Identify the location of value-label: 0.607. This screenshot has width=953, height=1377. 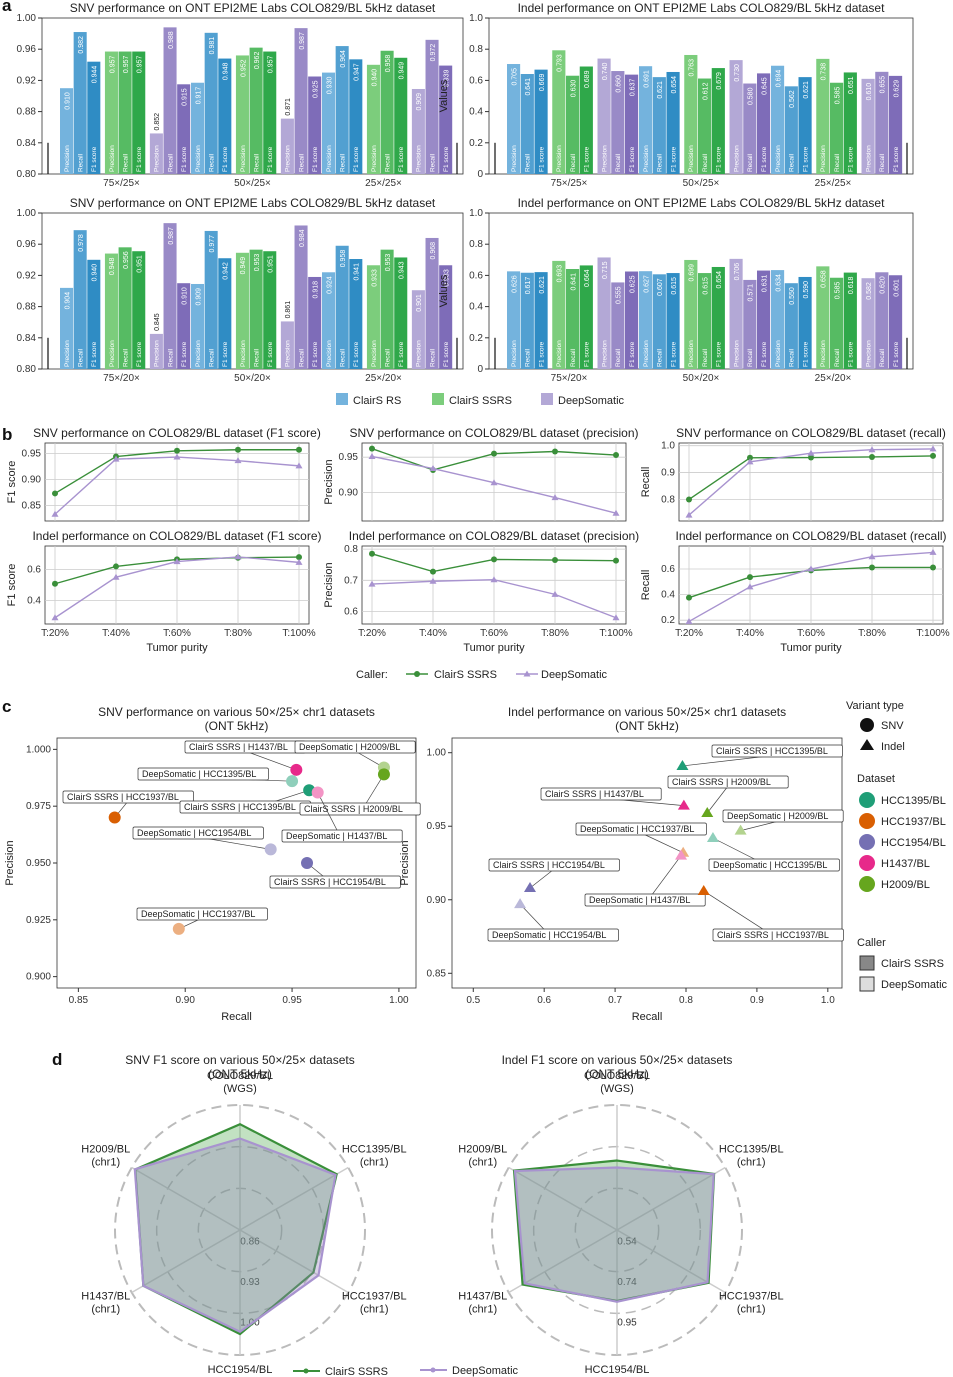
(660, 287).